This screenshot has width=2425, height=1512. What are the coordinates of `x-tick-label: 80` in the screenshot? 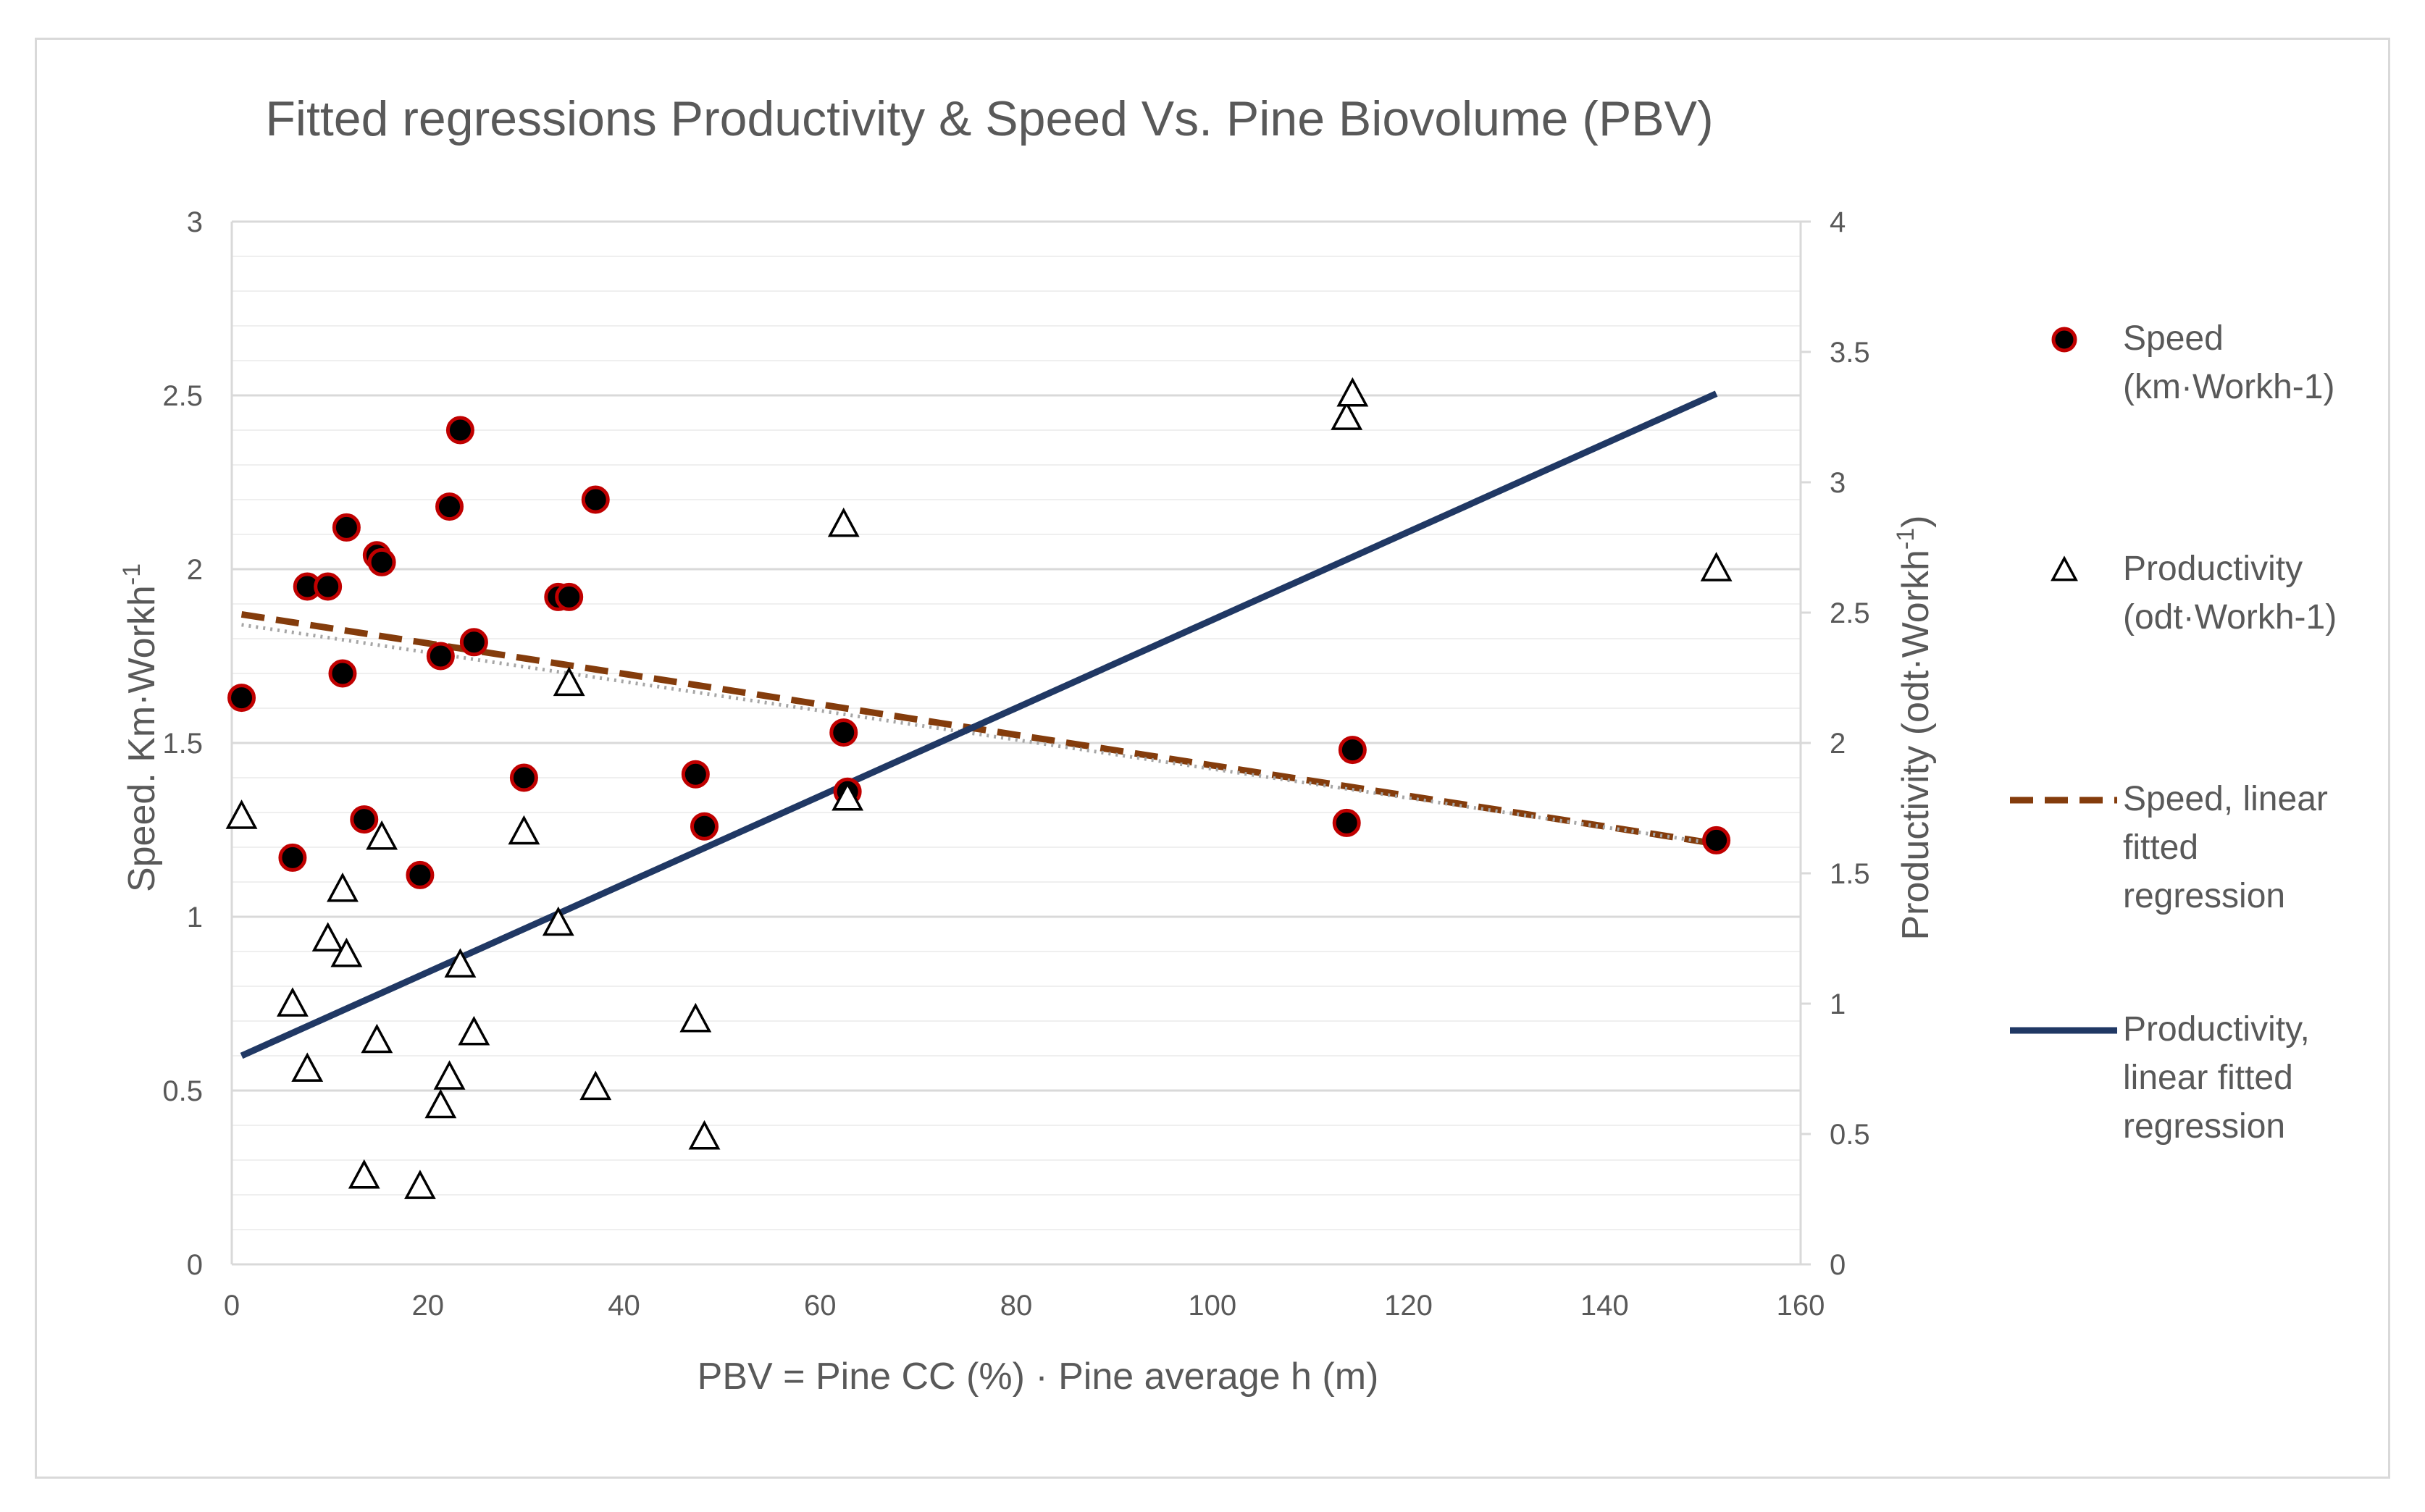 It's located at (1016, 1306).